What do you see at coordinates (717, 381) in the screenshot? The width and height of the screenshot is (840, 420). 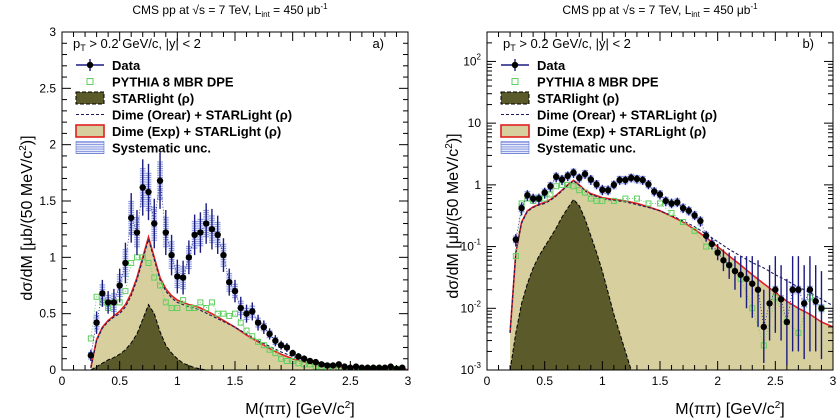 I see `panel-b-x-tick-label: 2` at bounding box center [717, 381].